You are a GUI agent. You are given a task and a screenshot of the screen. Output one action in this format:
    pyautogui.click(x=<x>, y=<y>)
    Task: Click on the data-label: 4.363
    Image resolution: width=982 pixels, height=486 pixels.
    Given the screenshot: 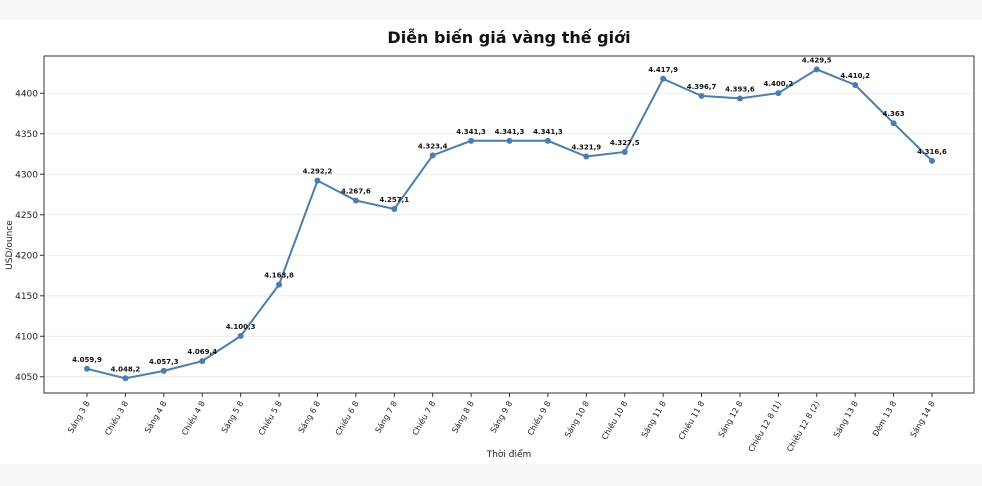 What is the action you would take?
    pyautogui.click(x=894, y=114)
    